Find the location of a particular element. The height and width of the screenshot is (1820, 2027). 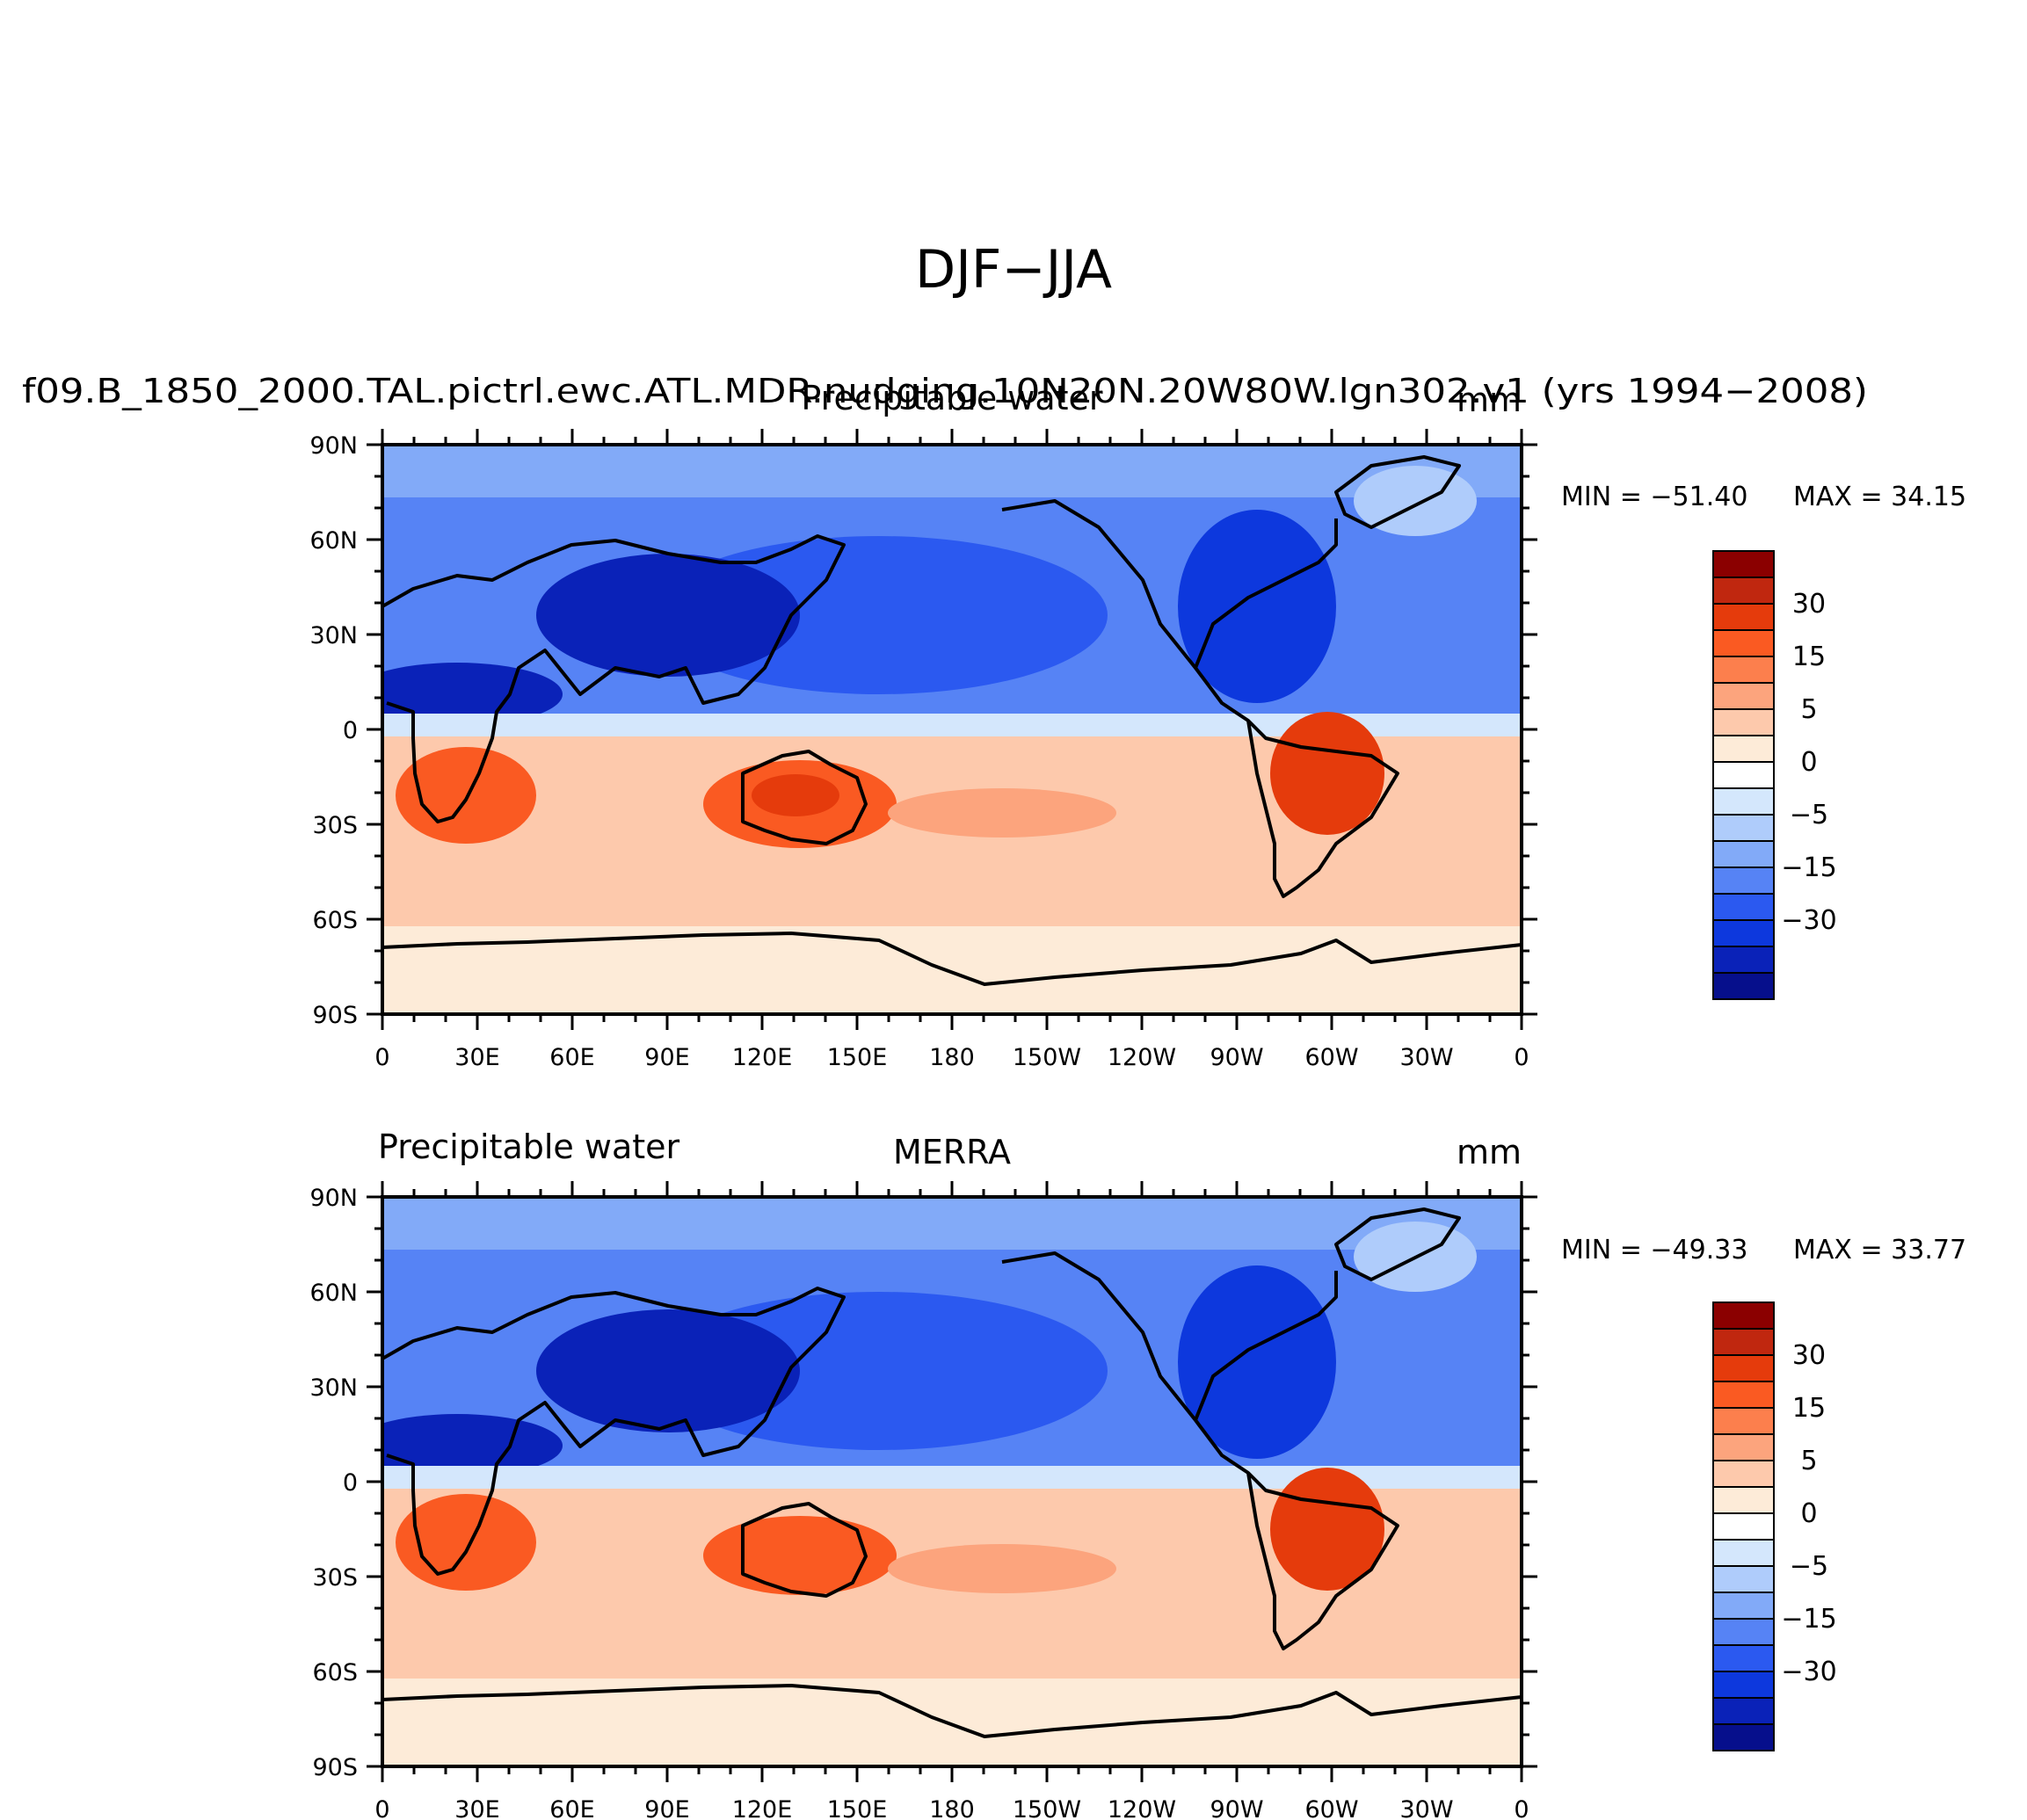

field-core-south-america is located at coordinates (1327, 773).